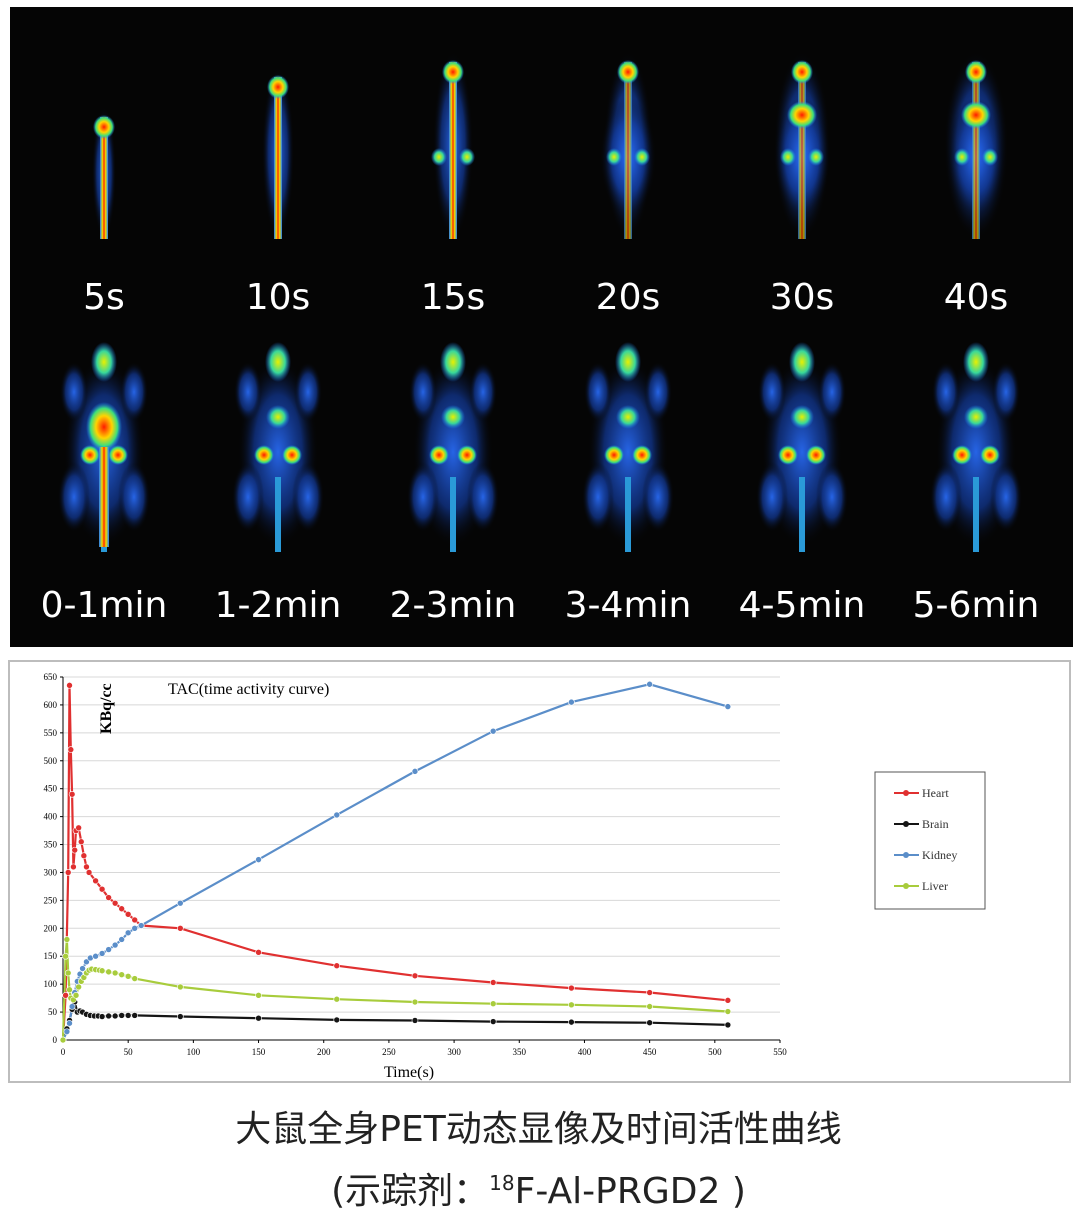 The width and height of the screenshot is (1077, 1222). Describe the element at coordinates (51, 845) in the screenshot. I see `y-tick-label: 350` at that location.